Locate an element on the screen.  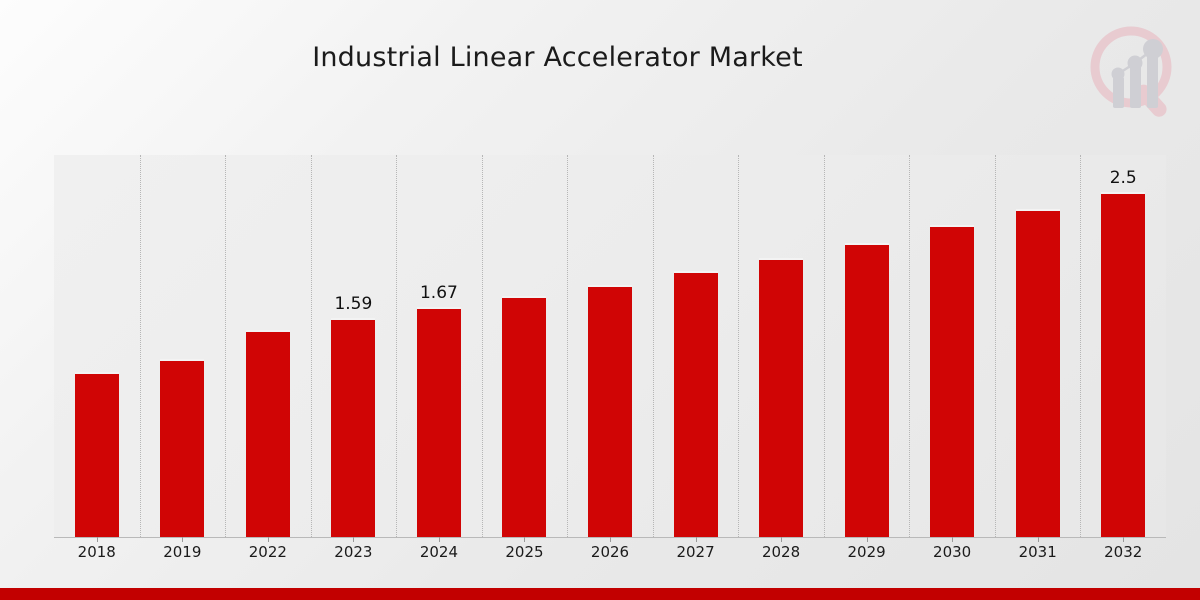
x-tick-label: 2024 is located at coordinates (439, 552).